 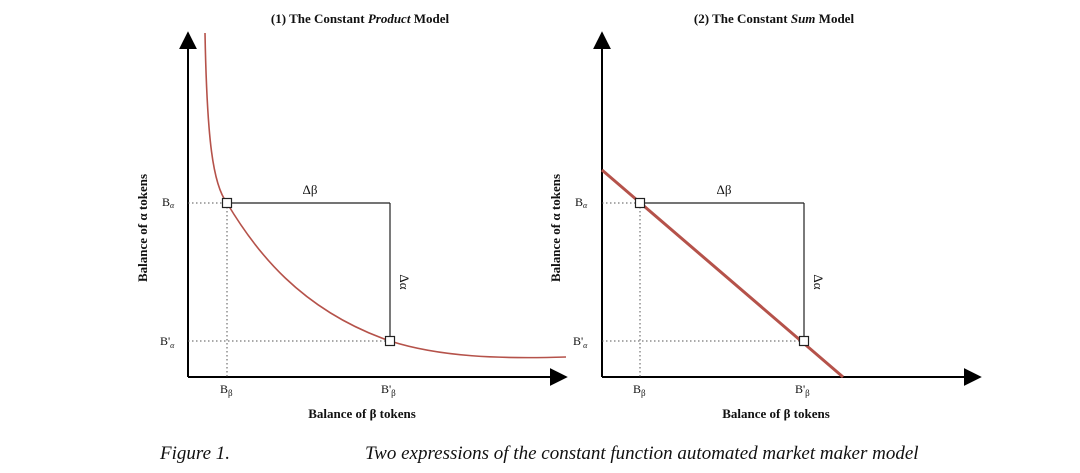 What do you see at coordinates (804, 341) in the screenshot?
I see `panel2-point-end` at bounding box center [804, 341].